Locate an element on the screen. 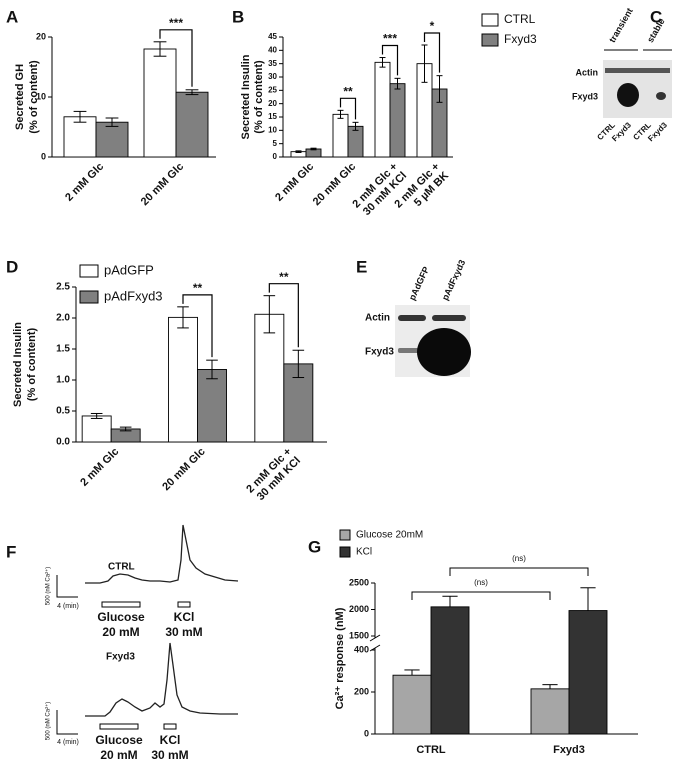 The image size is (677, 763). y-tick-label: 1500 is located at coordinates (359, 635).